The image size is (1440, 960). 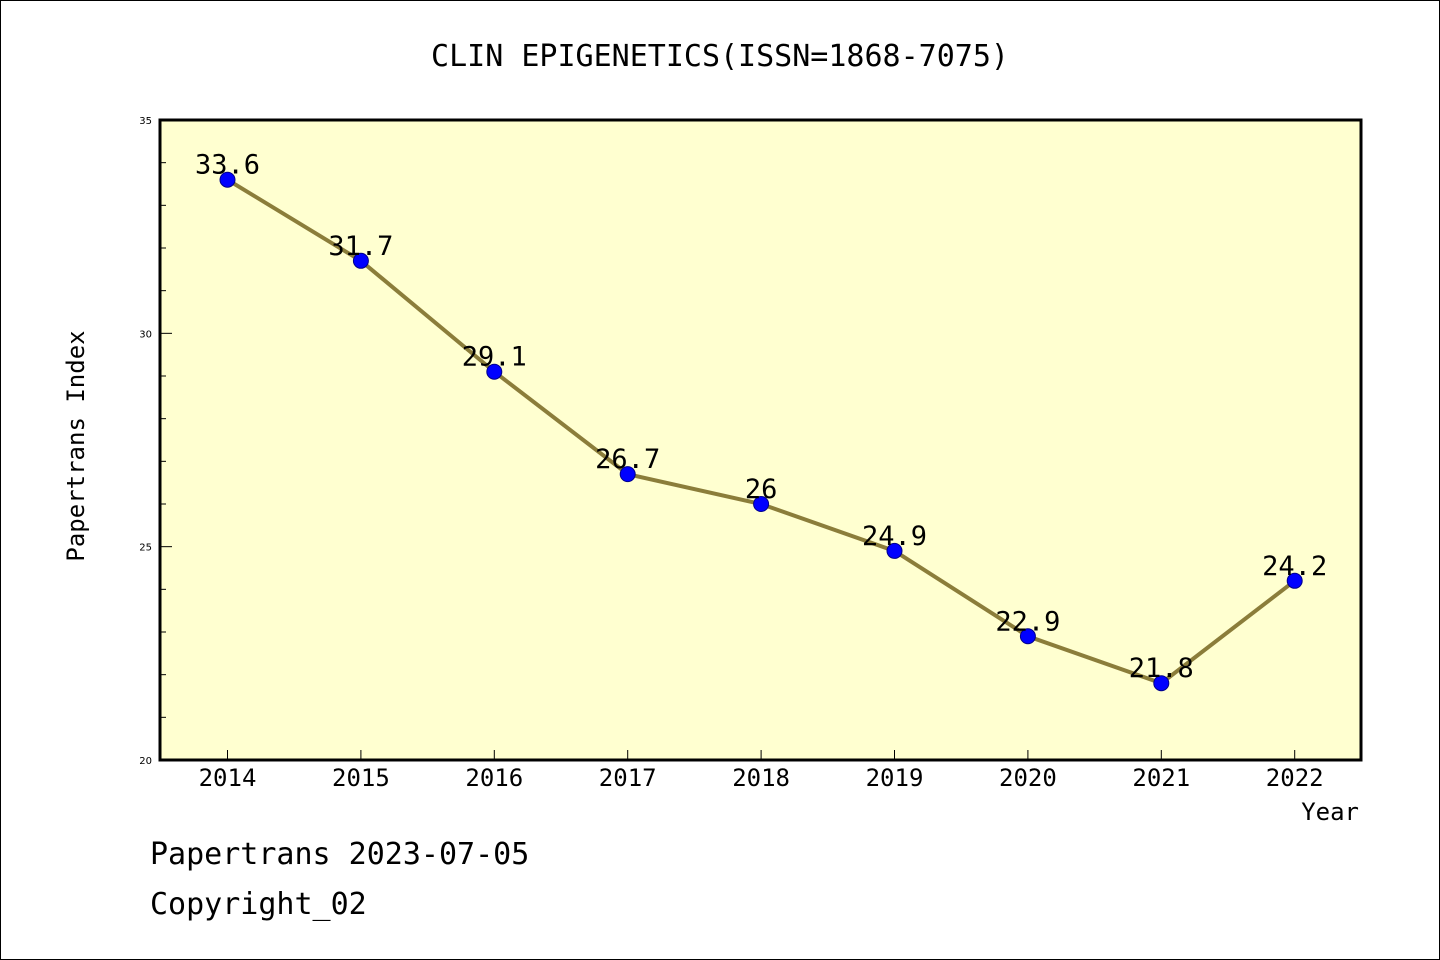 What do you see at coordinates (145, 761) in the screenshot?
I see `y-tick-label: 20` at bounding box center [145, 761].